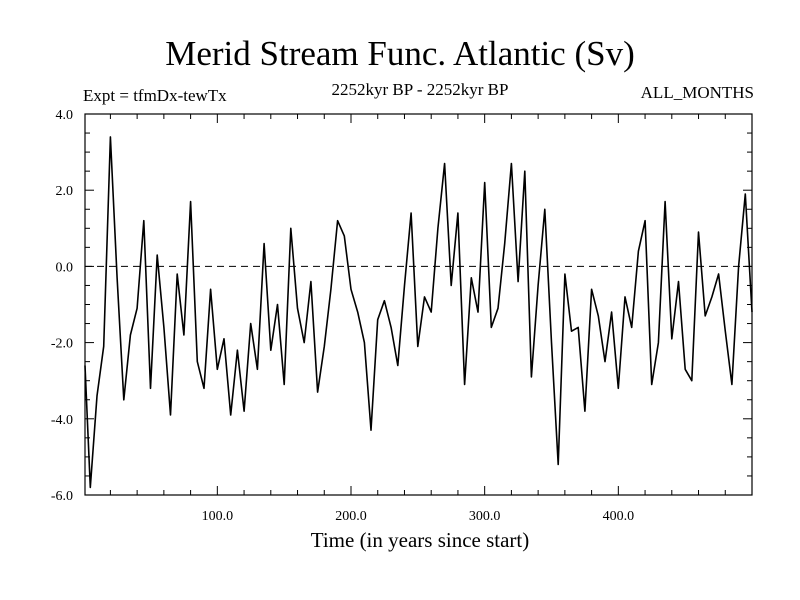 Image resolution: width=800 pixels, height=600 pixels. I want to click on y-tick-label: -6.0, so click(62, 496).